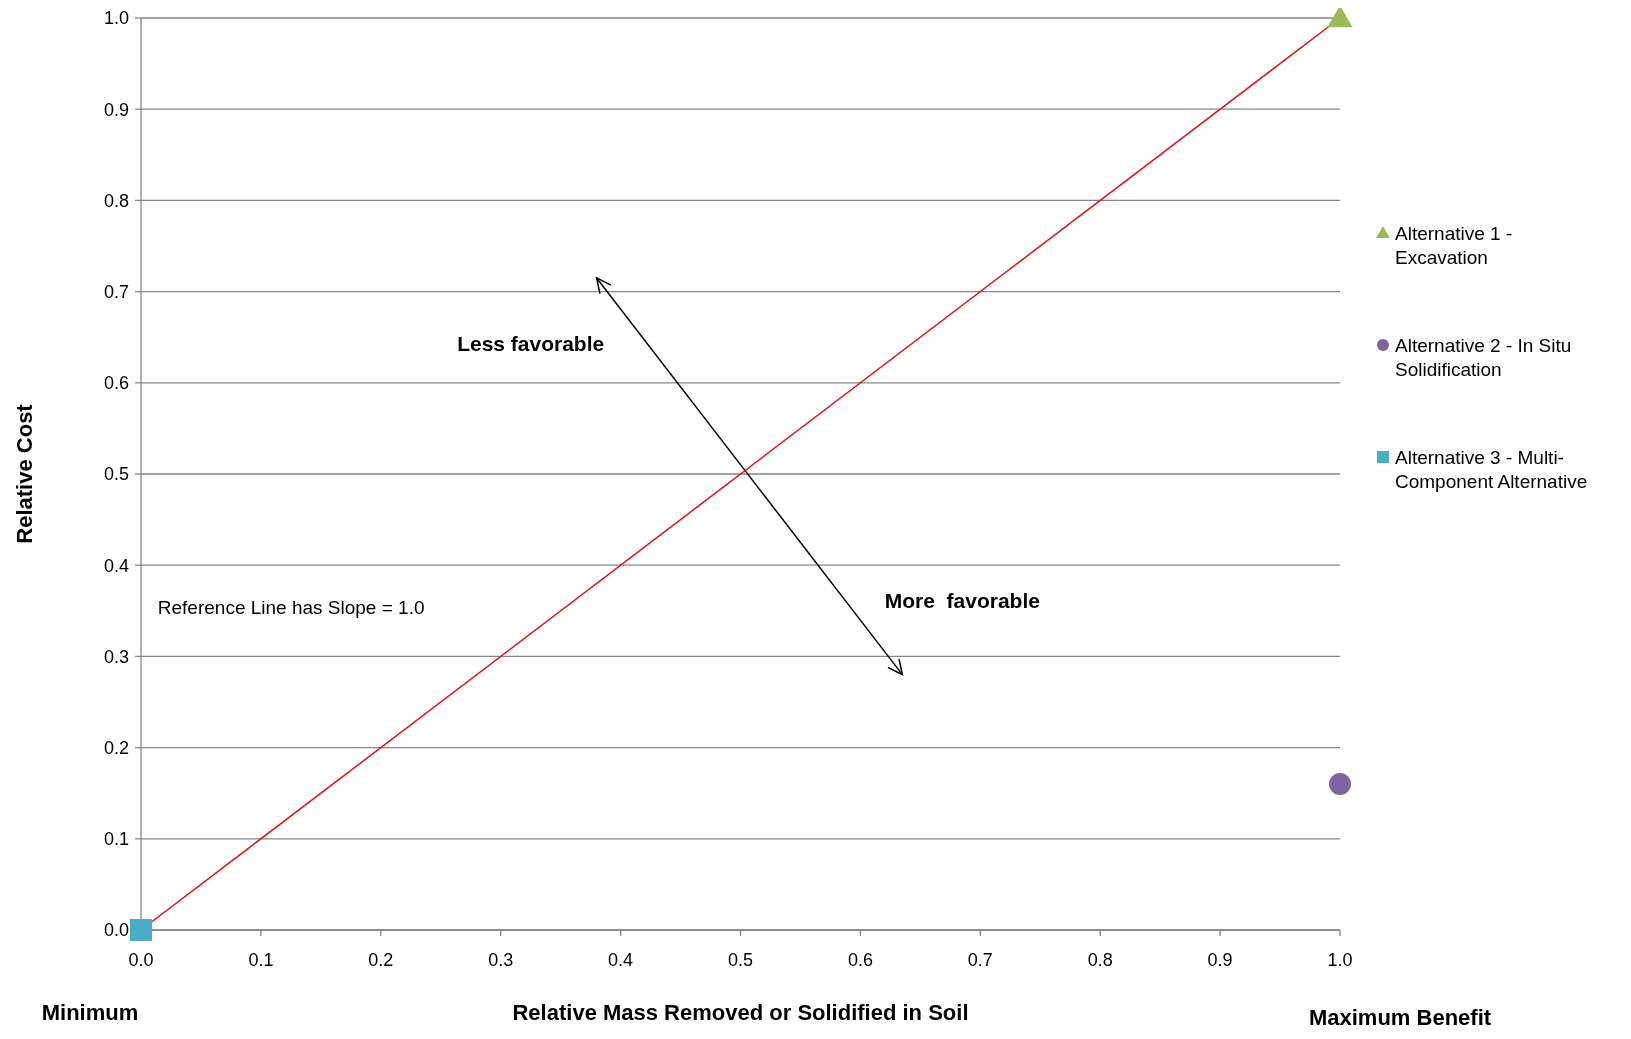 This screenshot has width=1631, height=1039. Describe the element at coordinates (1454, 245) in the screenshot. I see `legend-label: Alternative 1 - Excavation` at that location.